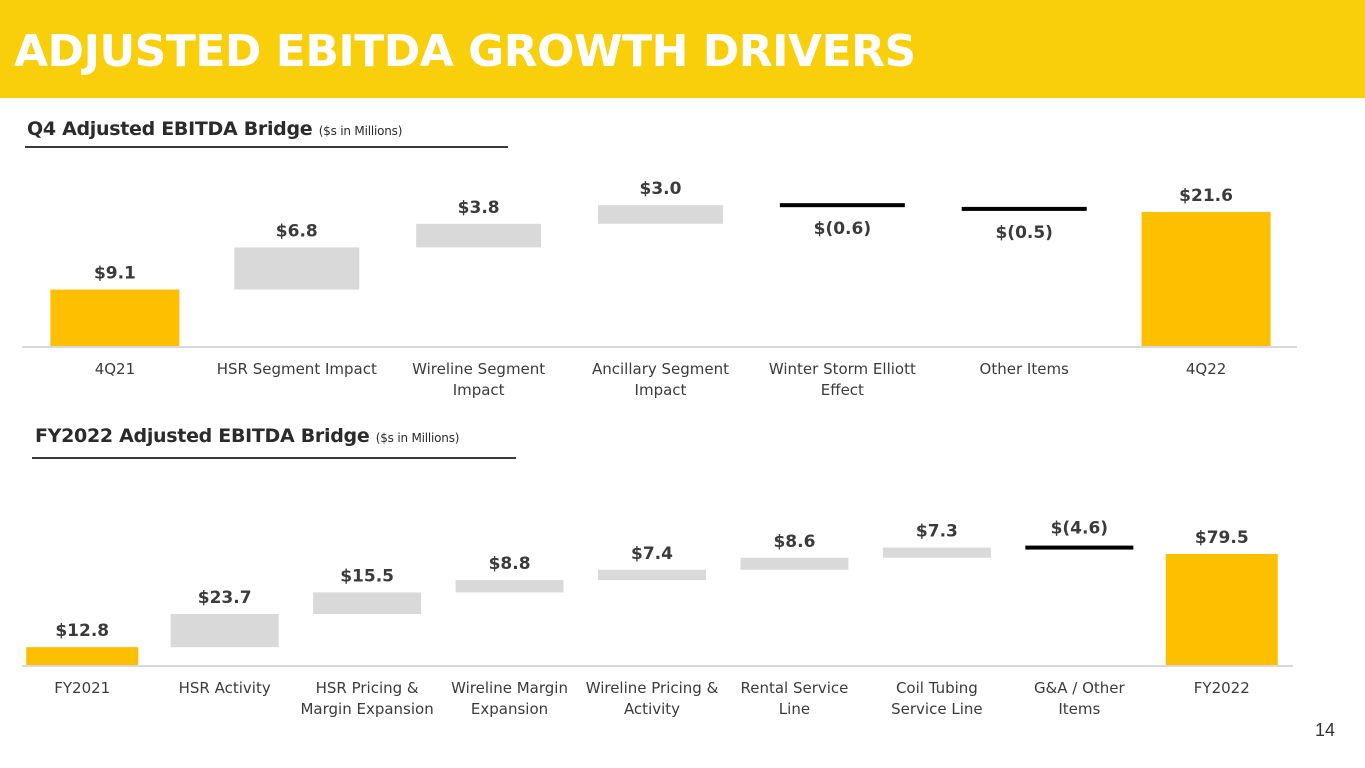  What do you see at coordinates (417, 438) in the screenshot?
I see `fy-chart-units: ($s in Millions)` at bounding box center [417, 438].